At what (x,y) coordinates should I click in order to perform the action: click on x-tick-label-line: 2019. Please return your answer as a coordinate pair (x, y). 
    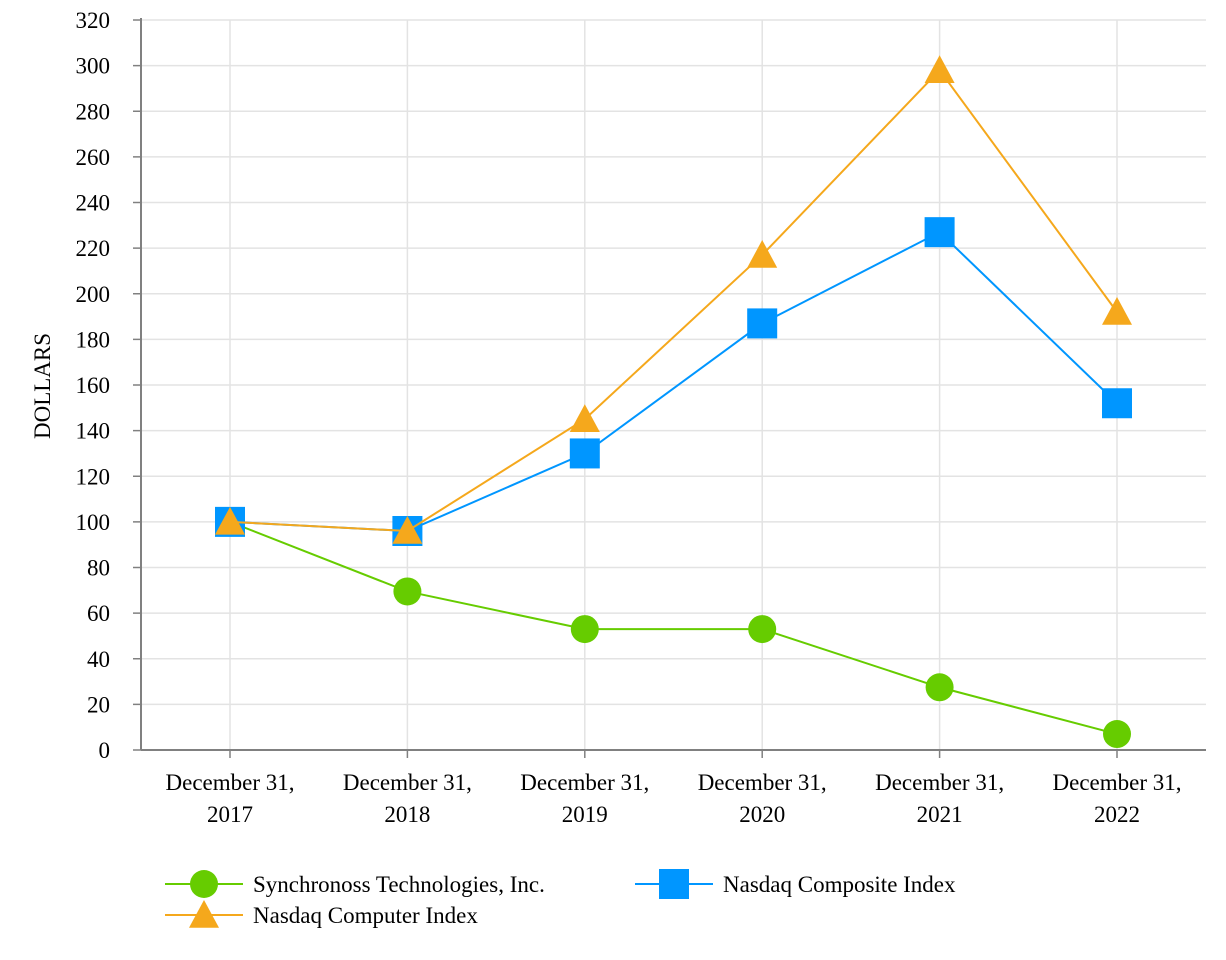
    Looking at the image, I should click on (585, 814).